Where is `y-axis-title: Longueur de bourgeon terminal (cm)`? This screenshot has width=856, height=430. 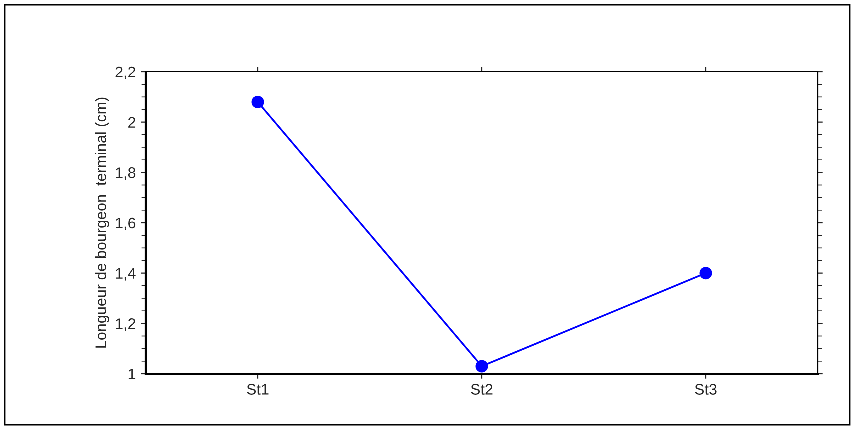 y-axis-title: Longueur de bourgeon terminal (cm) is located at coordinates (102, 223).